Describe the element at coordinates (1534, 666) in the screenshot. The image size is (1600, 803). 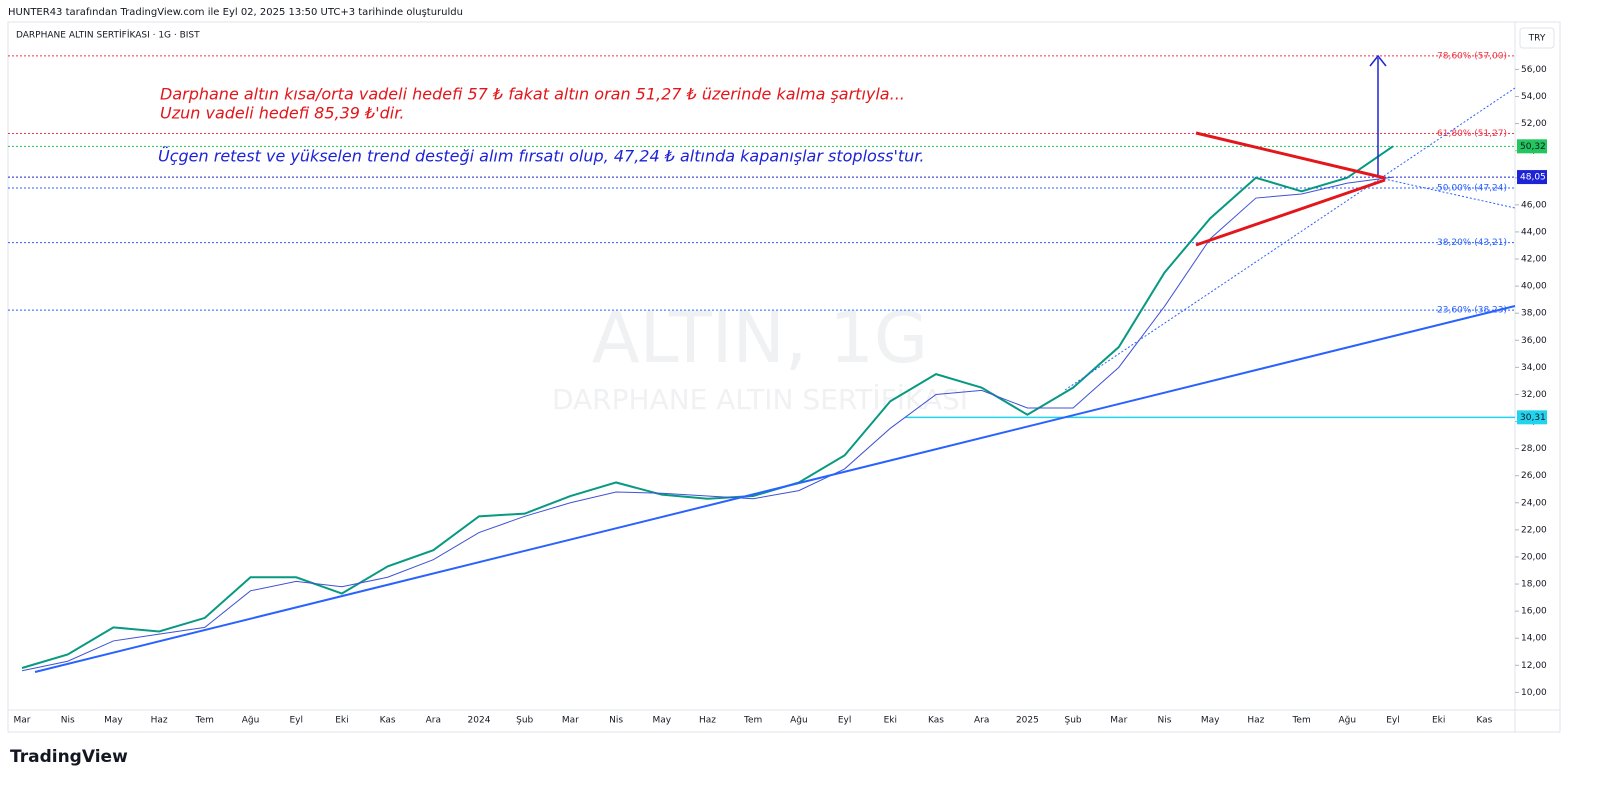
I see `y-tick-label: 12,00` at that location.